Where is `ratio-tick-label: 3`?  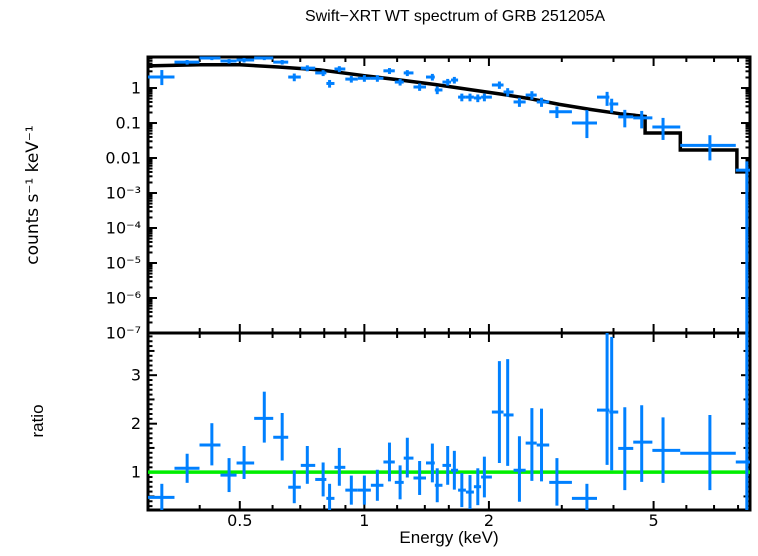
ratio-tick-label: 3 is located at coordinates (136, 375).